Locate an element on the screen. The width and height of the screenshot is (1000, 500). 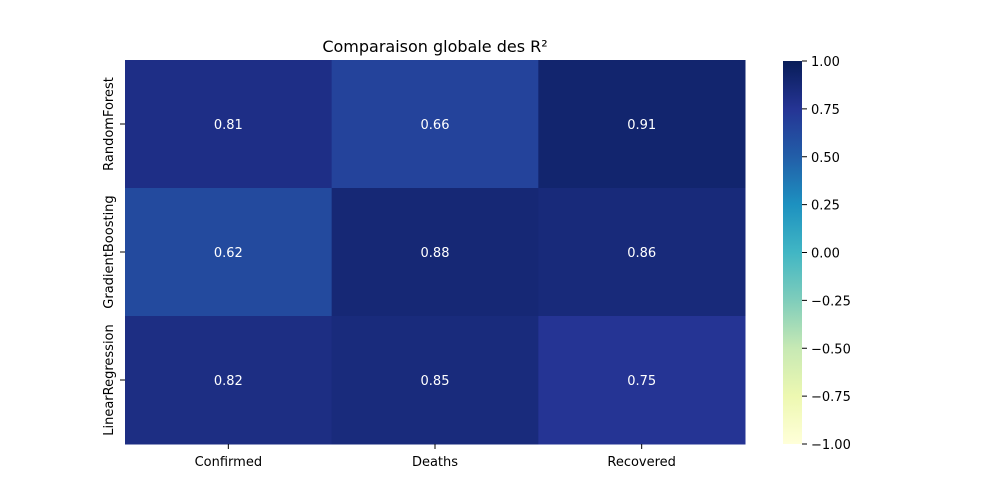
x-tick-label-0: Confirmed is located at coordinates (229, 462).